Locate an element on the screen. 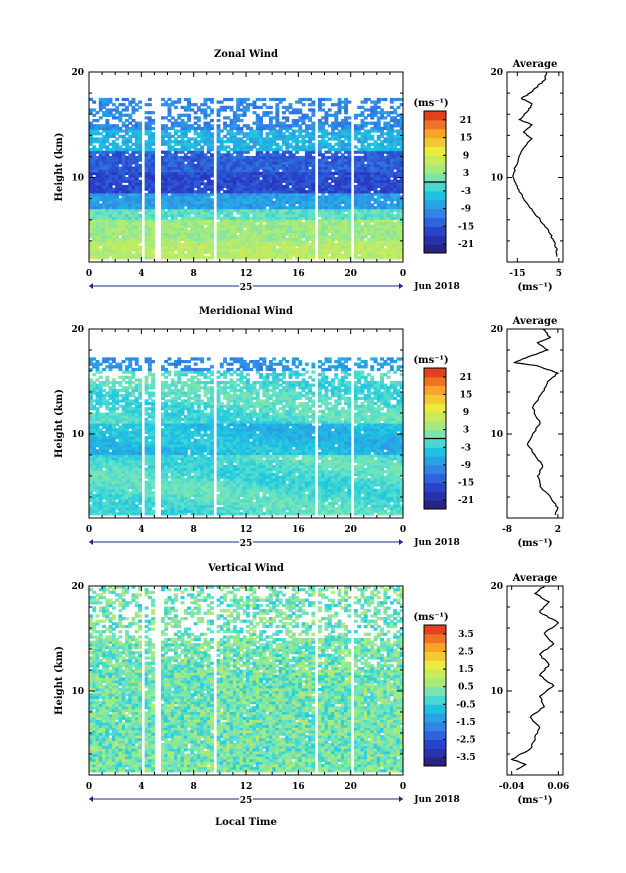 The image size is (626, 873). average-y-tick-label: 10 is located at coordinates (496, 179).